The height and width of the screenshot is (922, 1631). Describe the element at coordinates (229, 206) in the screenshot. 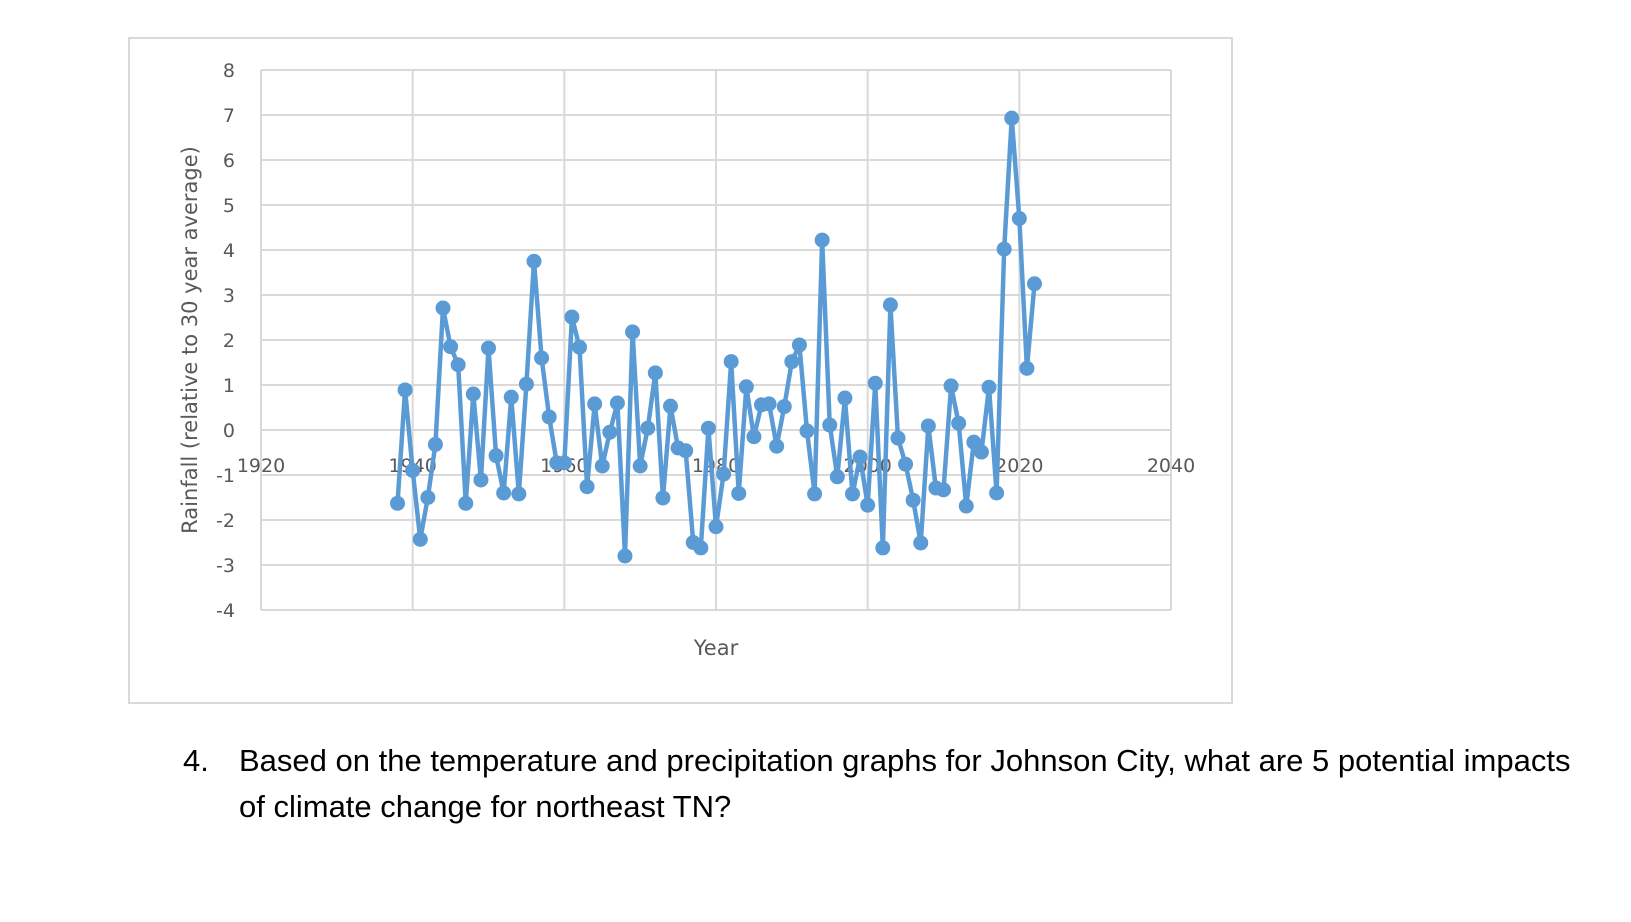

I see `y-tick-label: 5` at that location.